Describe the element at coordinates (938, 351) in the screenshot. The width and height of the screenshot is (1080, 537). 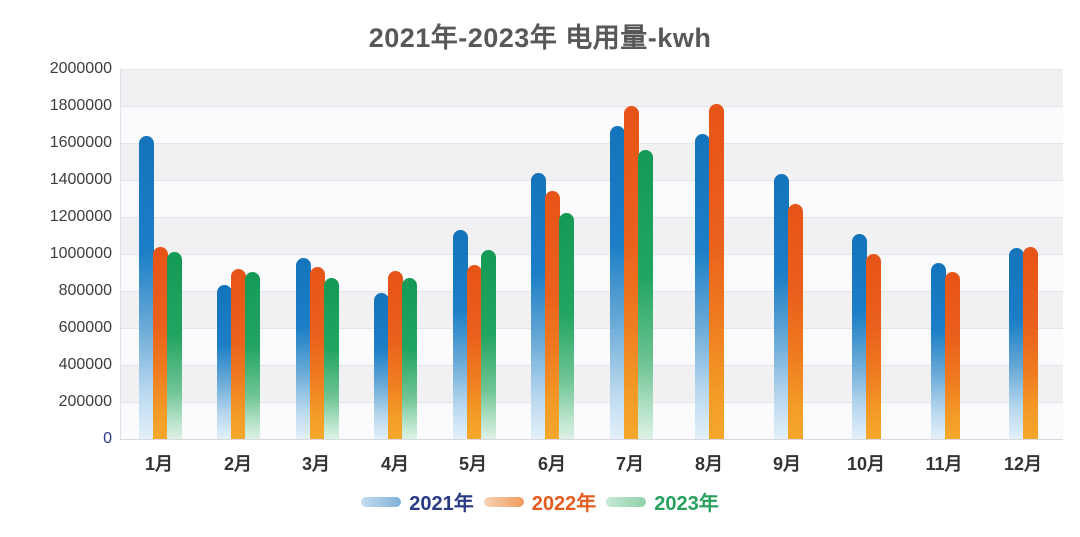
I see `bar-2021-m11` at that location.